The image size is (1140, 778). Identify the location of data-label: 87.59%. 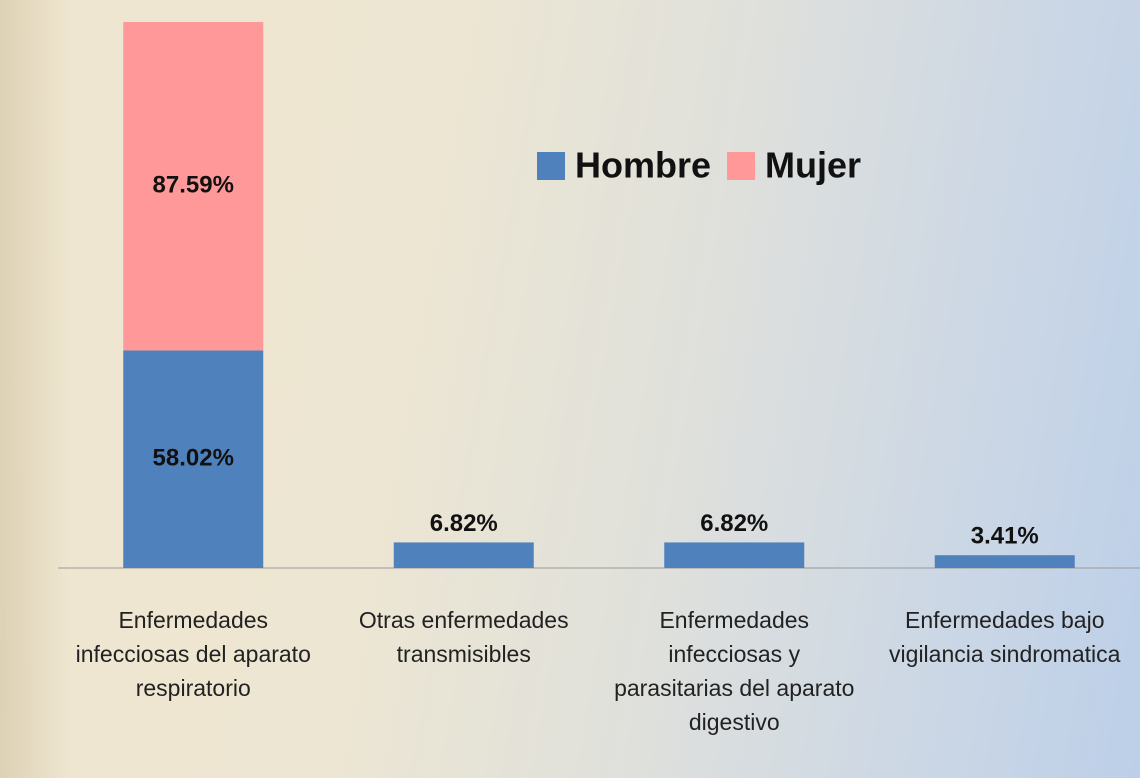
(193, 185).